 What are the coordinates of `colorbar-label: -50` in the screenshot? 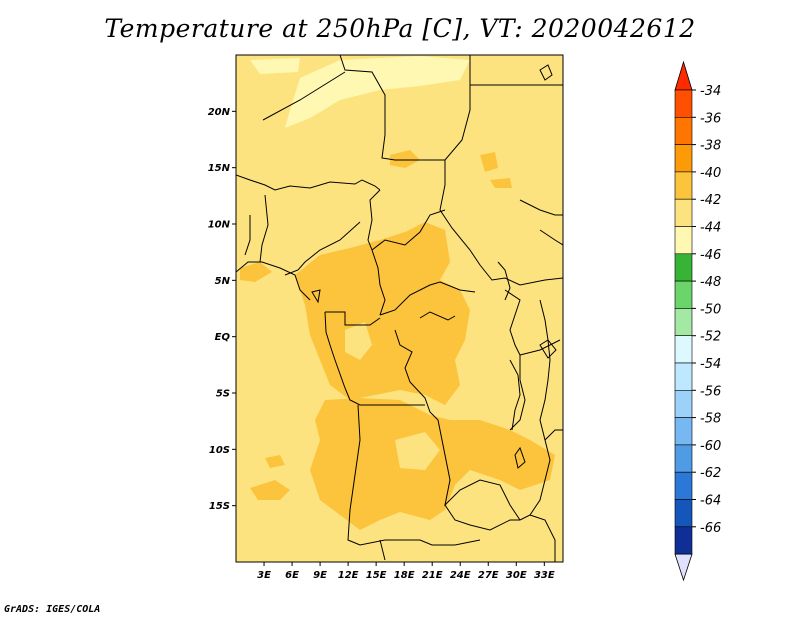 It's located at (710, 309).